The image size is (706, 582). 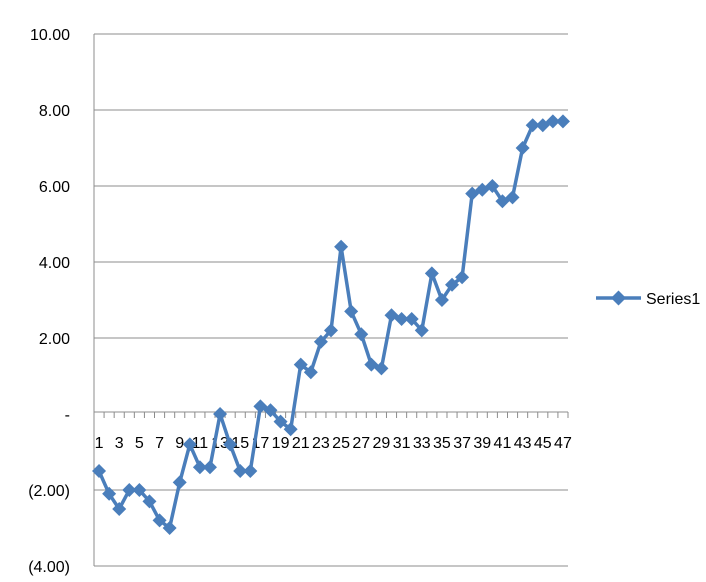 What do you see at coordinates (49, 567) in the screenshot?
I see `y-tick-label: (4.00)` at bounding box center [49, 567].